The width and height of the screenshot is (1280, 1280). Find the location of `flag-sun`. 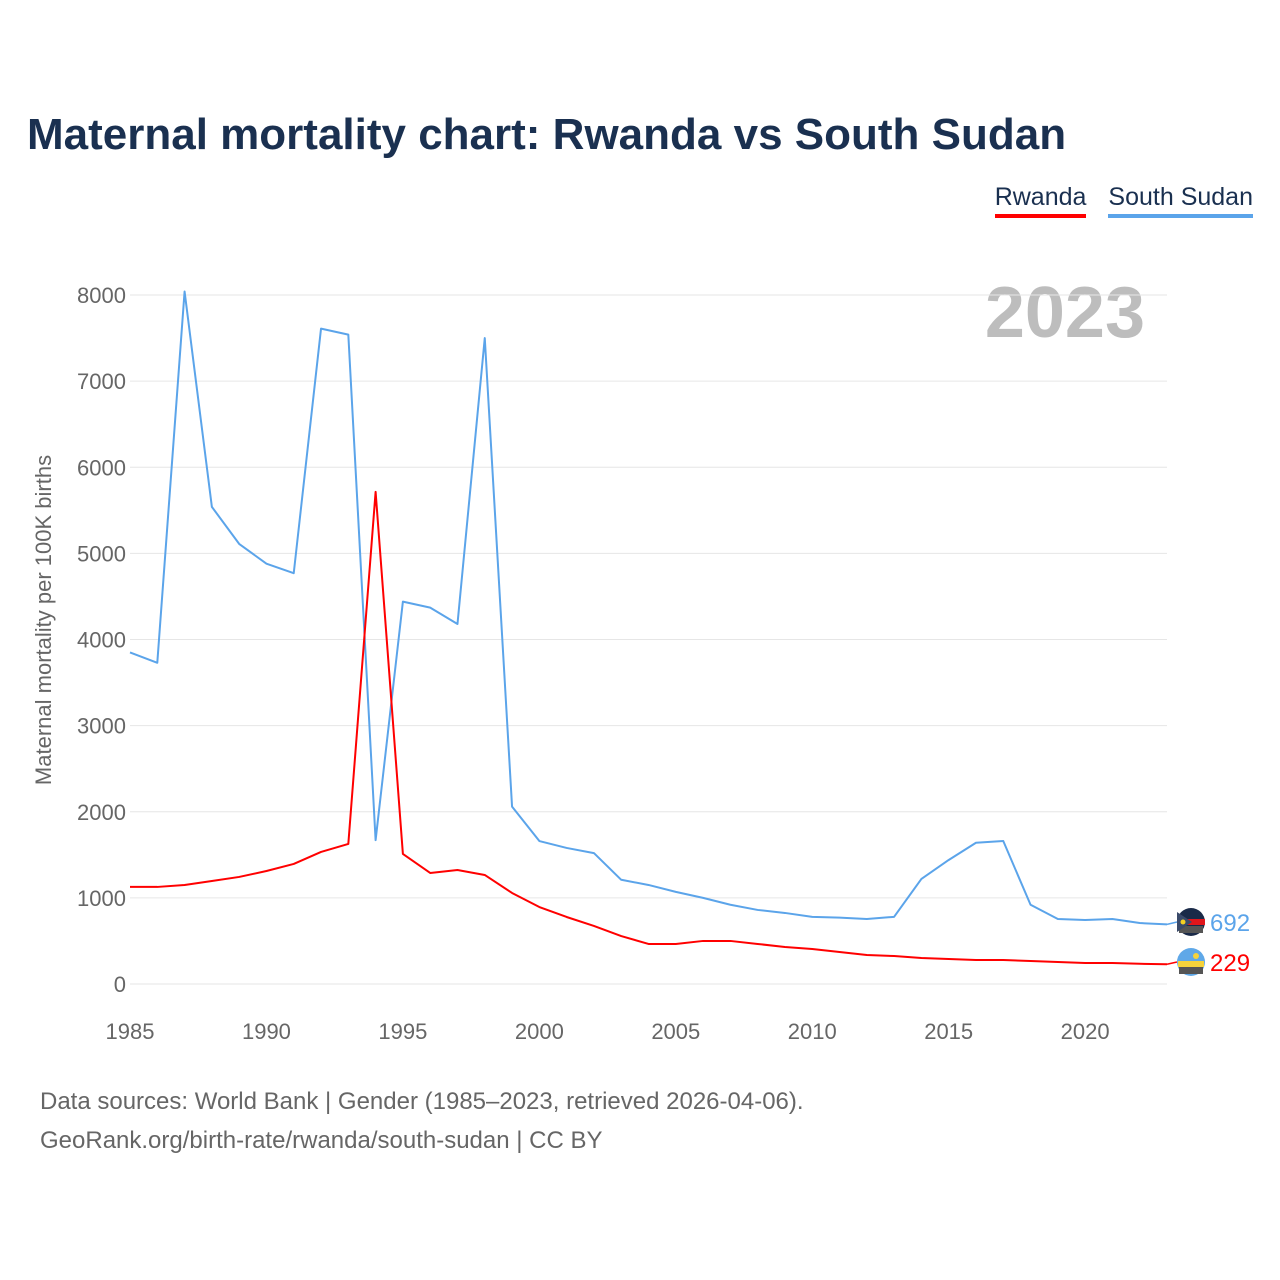

flag-sun is located at coordinates (1196, 956).